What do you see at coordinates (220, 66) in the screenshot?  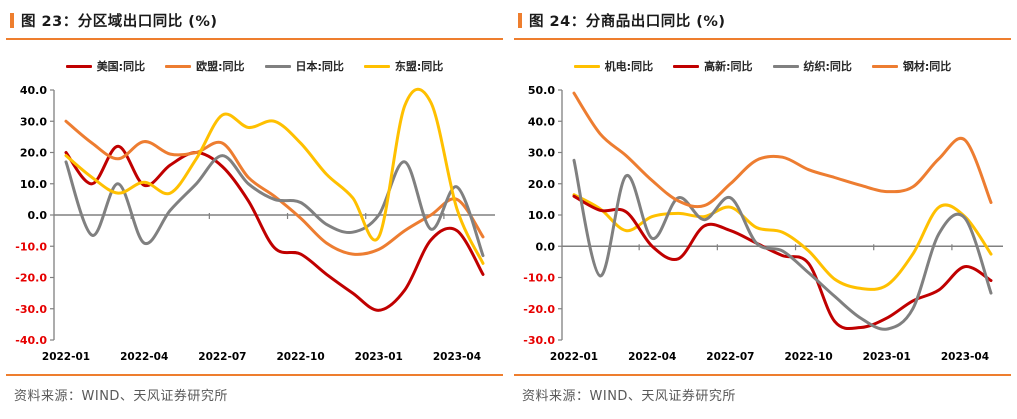 I see `legend-label: 欧盟:同比` at bounding box center [220, 66].